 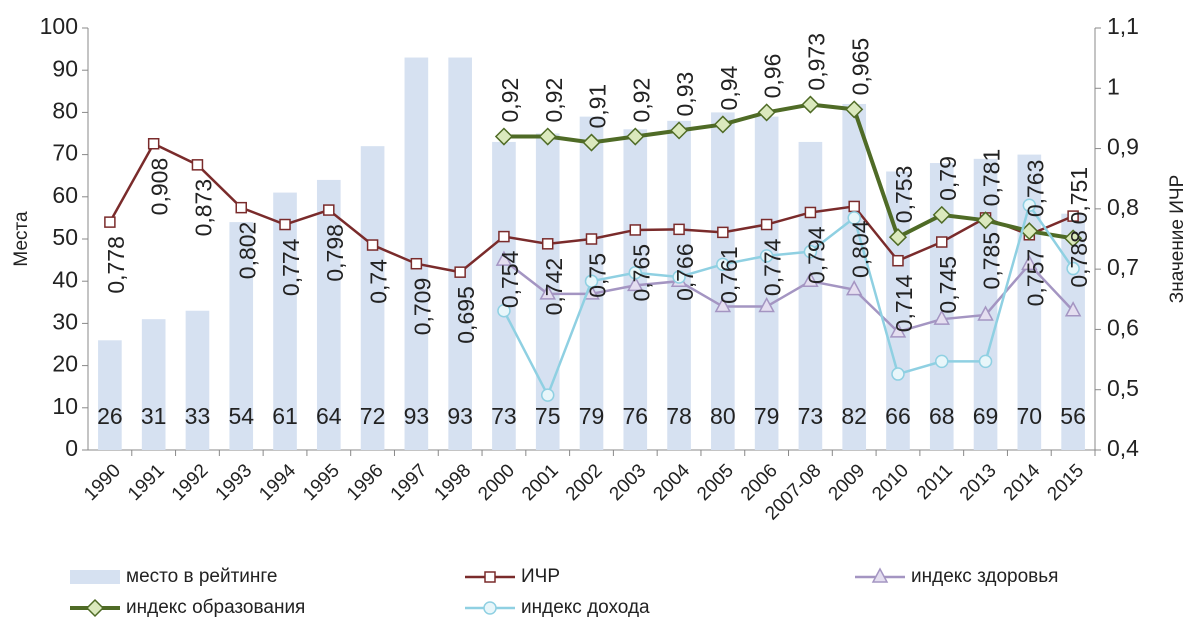 What do you see at coordinates (978, 482) in the screenshot?
I see `x-tick-label: 2013` at bounding box center [978, 482].